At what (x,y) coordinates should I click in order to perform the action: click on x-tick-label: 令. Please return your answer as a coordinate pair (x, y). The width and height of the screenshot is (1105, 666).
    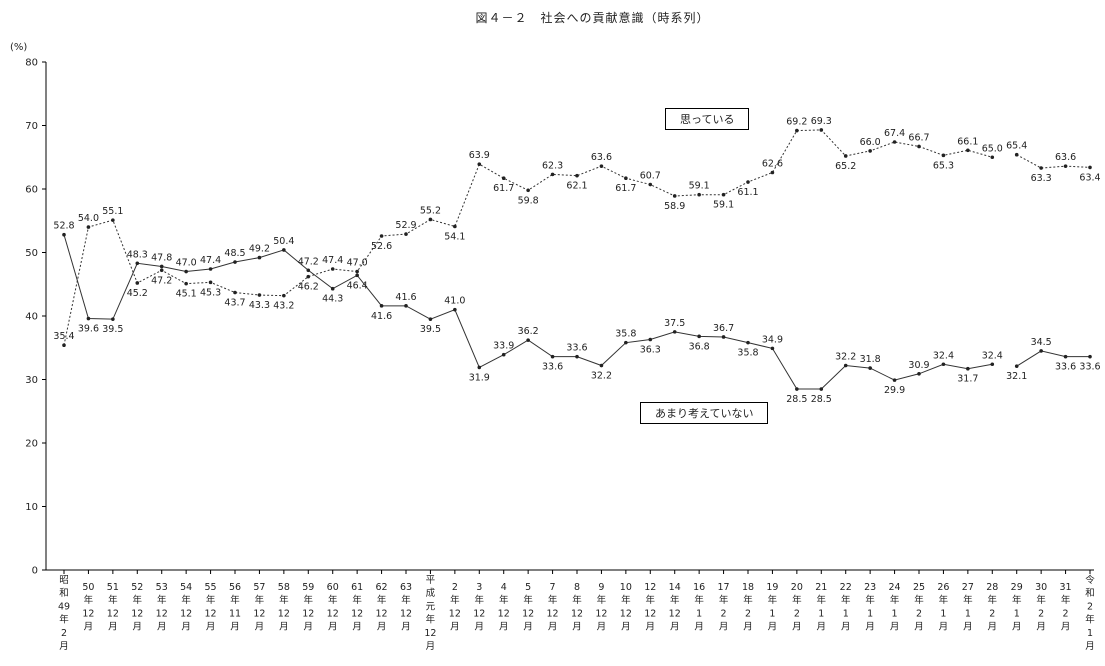
    Looking at the image, I should click on (1090, 580).